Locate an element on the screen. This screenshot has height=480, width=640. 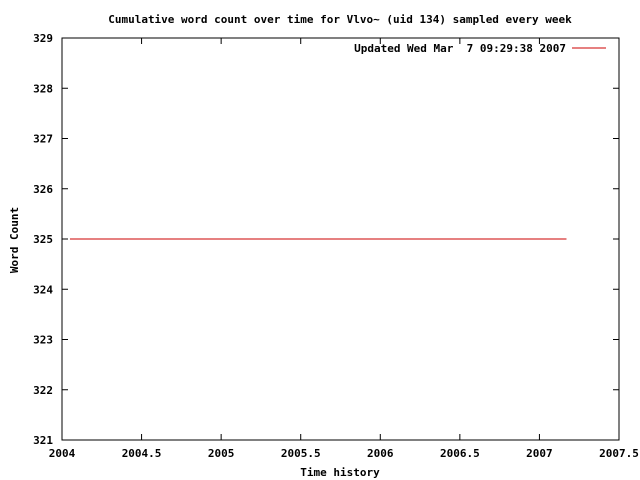
y-tick-label: 329 is located at coordinates (43, 38).